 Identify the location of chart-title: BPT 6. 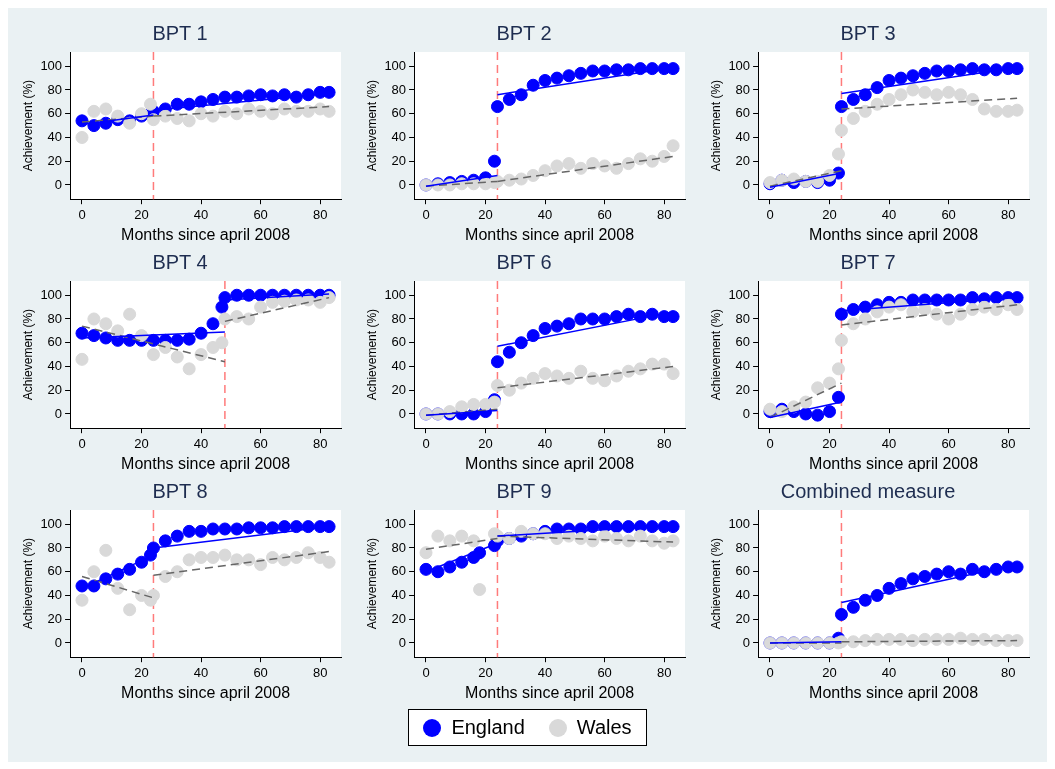
(523, 261).